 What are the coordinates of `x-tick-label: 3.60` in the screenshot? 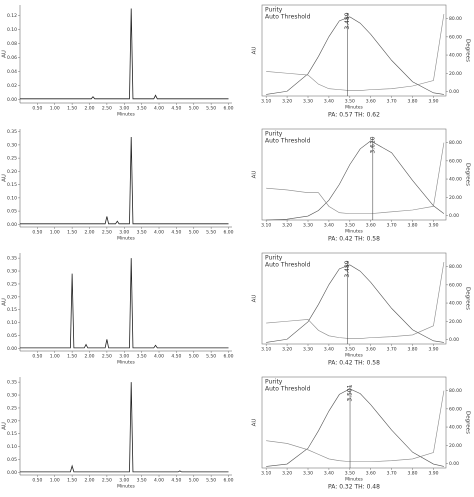 It's located at (371, 474).